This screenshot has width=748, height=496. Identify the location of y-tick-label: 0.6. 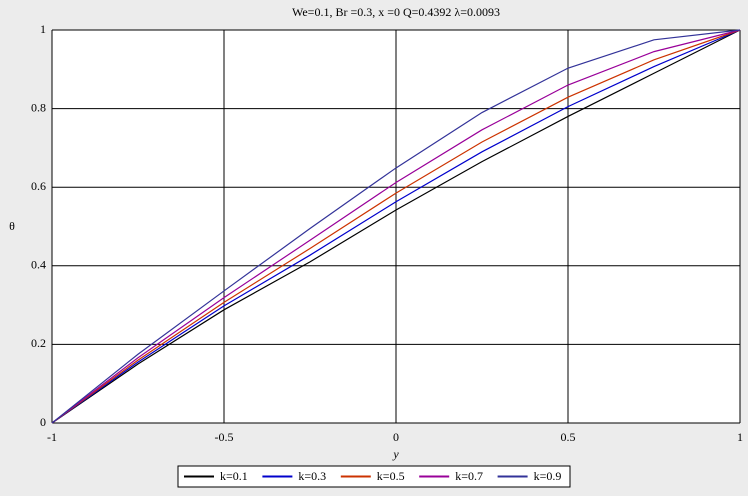
(38, 186).